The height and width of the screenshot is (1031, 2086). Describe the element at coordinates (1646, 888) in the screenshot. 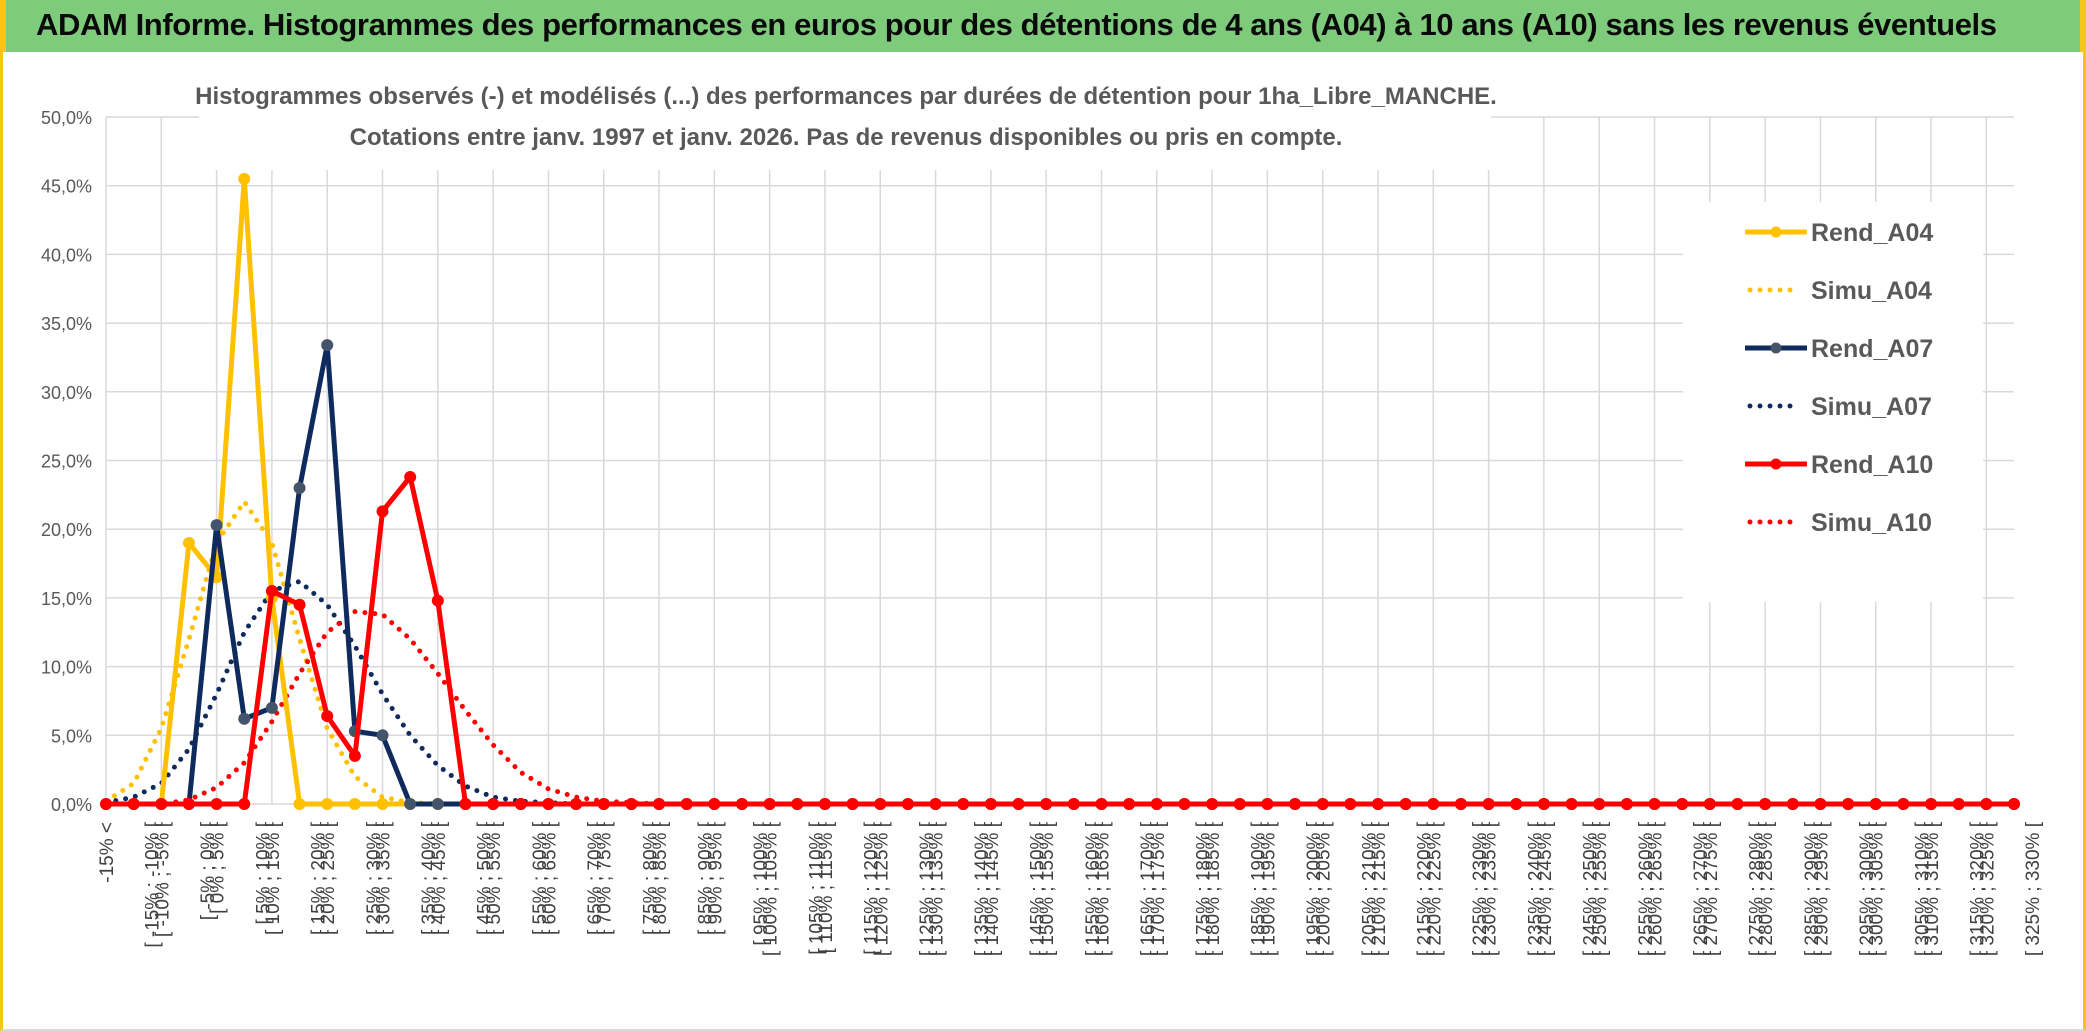

I see `x-tick-label: [ 255% ; 260% [` at that location.